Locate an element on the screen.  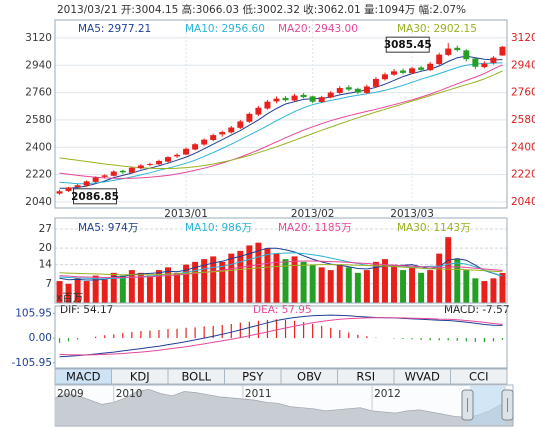
navigator-area is located at coordinates (284, 407).